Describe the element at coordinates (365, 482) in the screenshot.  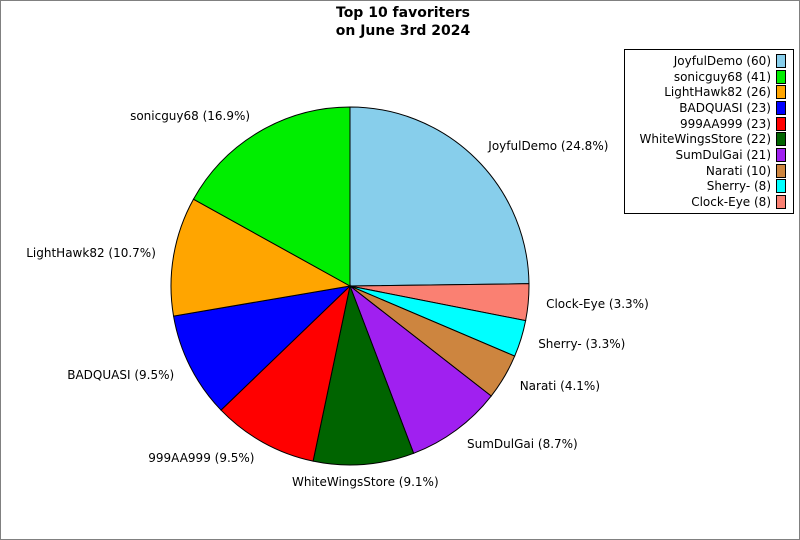
I see `slice-label-WhiteWingsStore: WhiteWingsStore (9.1%)` at that location.